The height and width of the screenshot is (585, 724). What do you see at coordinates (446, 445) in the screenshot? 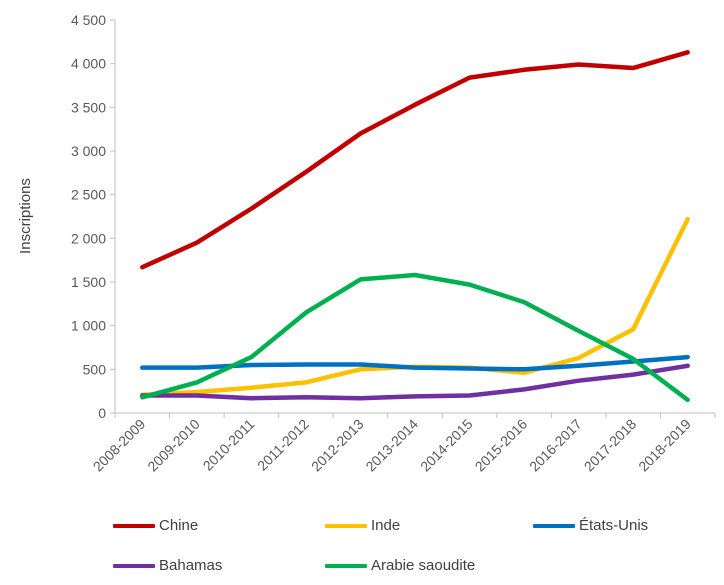
I see `x-tick-label: 2014-2015` at bounding box center [446, 445].